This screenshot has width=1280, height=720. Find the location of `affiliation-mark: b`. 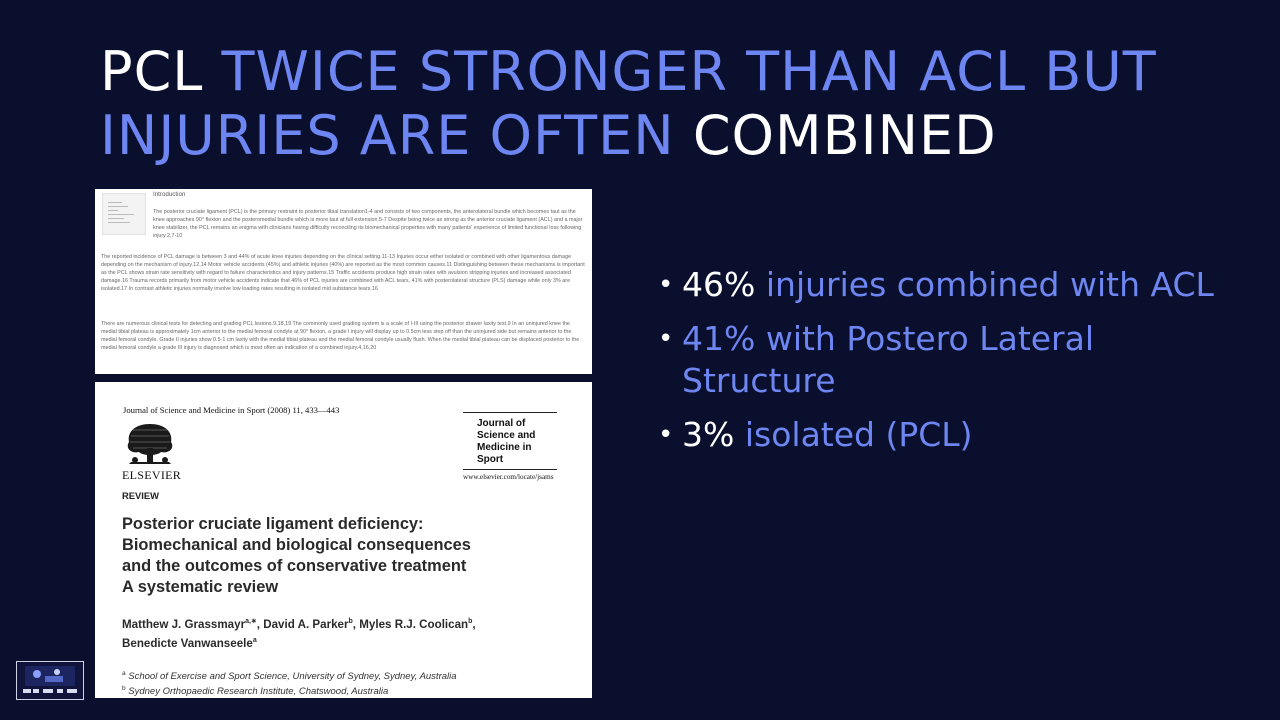

affiliation-mark: b is located at coordinates (124, 689).